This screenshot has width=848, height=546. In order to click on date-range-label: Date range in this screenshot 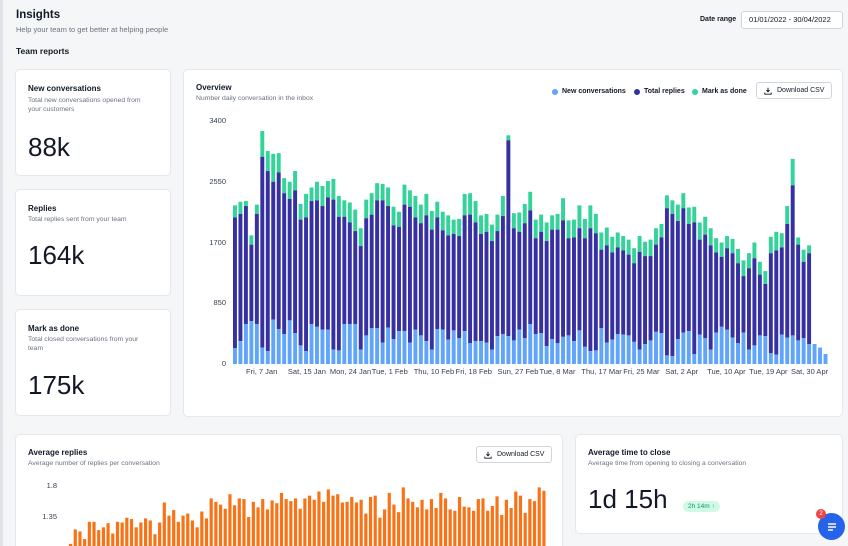, I will do `click(718, 19)`.